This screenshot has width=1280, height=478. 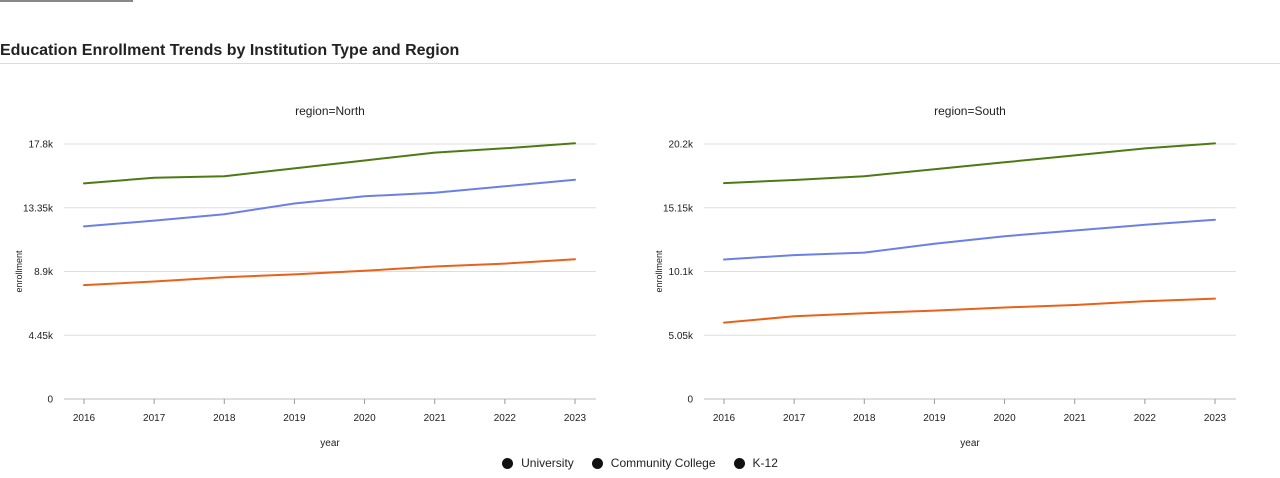 What do you see at coordinates (678, 208) in the screenshot?
I see `y-tick-label: 15.15k` at bounding box center [678, 208].